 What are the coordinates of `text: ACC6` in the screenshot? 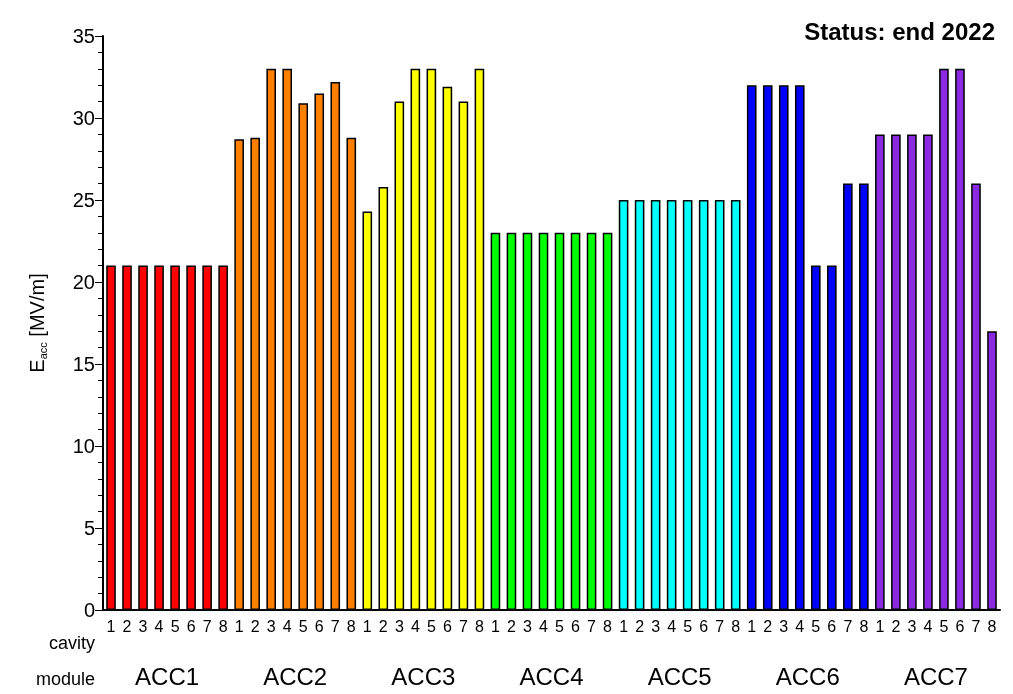 It's located at (807, 676).